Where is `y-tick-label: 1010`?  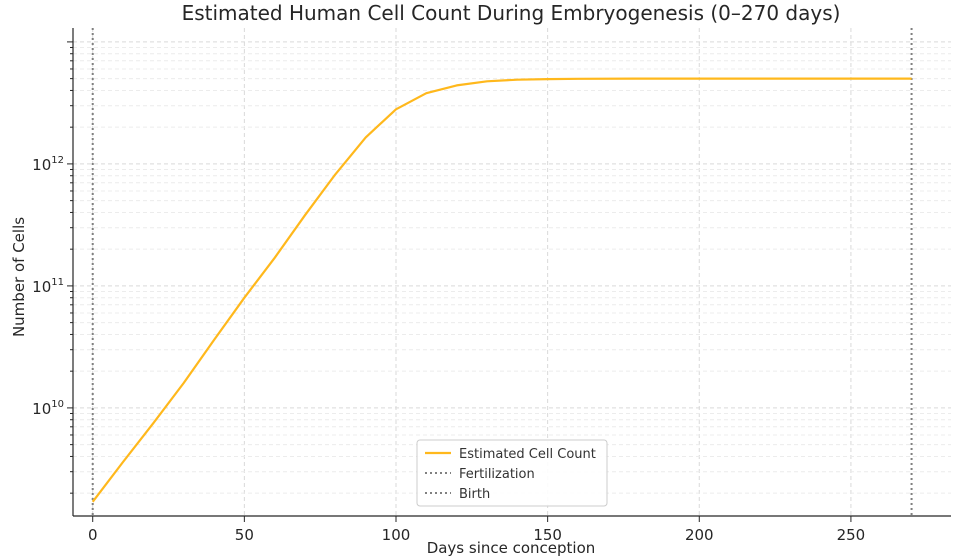
y-tick-label: 1010 is located at coordinates (48, 408).